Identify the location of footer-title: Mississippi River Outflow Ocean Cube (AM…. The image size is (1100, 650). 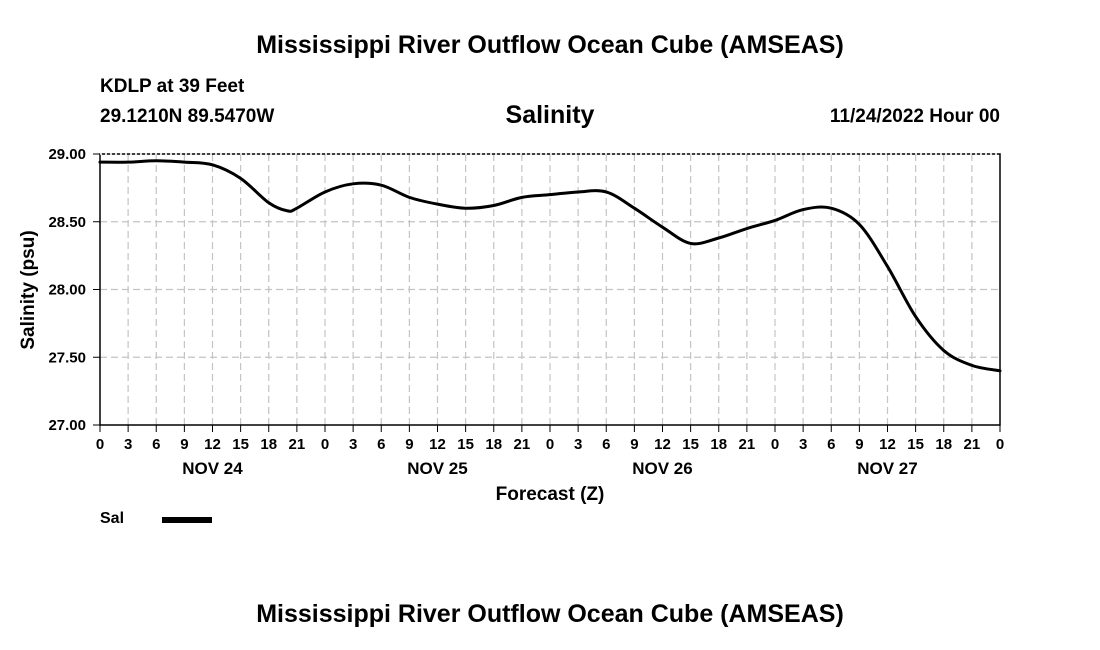
(550, 614).